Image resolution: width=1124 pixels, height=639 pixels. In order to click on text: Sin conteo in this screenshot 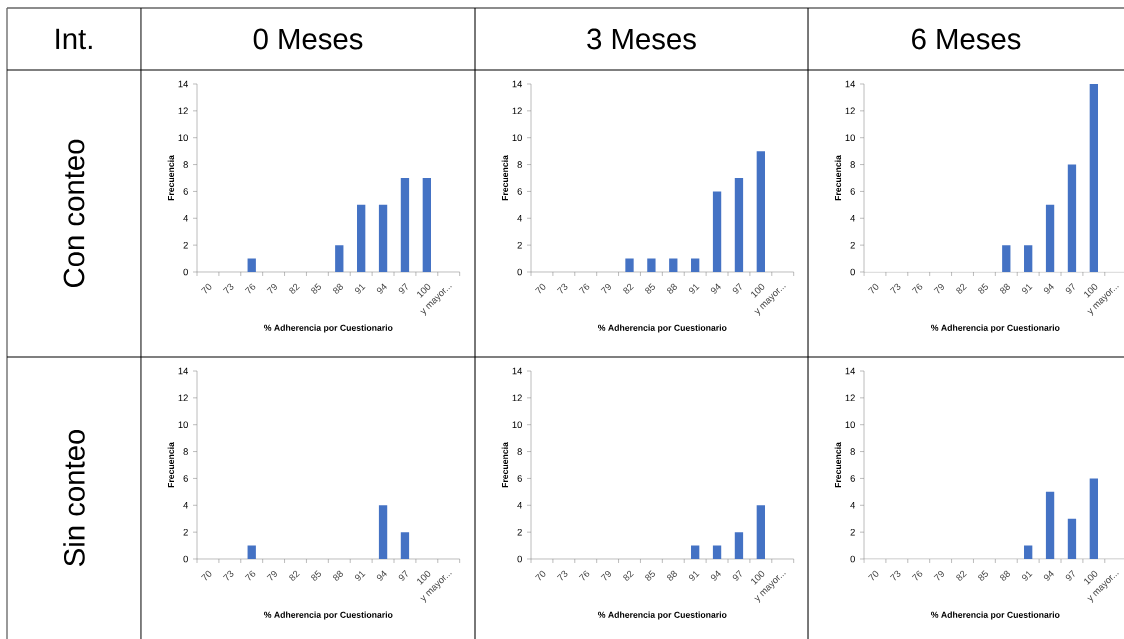, I will do `click(74, 497)`.